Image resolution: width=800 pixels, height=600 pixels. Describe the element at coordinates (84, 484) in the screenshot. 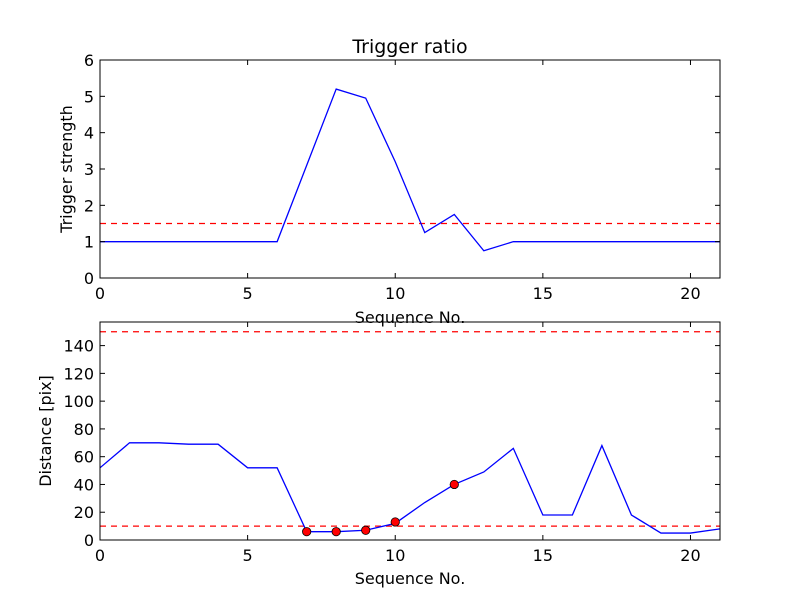

I see `y-tick-label: 40` at that location.